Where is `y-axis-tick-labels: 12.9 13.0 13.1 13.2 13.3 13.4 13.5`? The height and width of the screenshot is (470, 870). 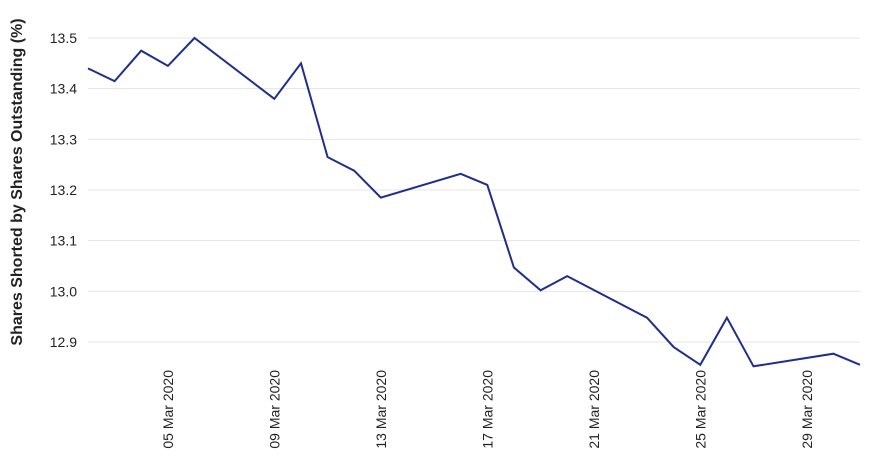 y-axis-tick-labels: 12.9 13.0 13.1 13.2 13.3 13.4 13.5 is located at coordinates (63, 190).